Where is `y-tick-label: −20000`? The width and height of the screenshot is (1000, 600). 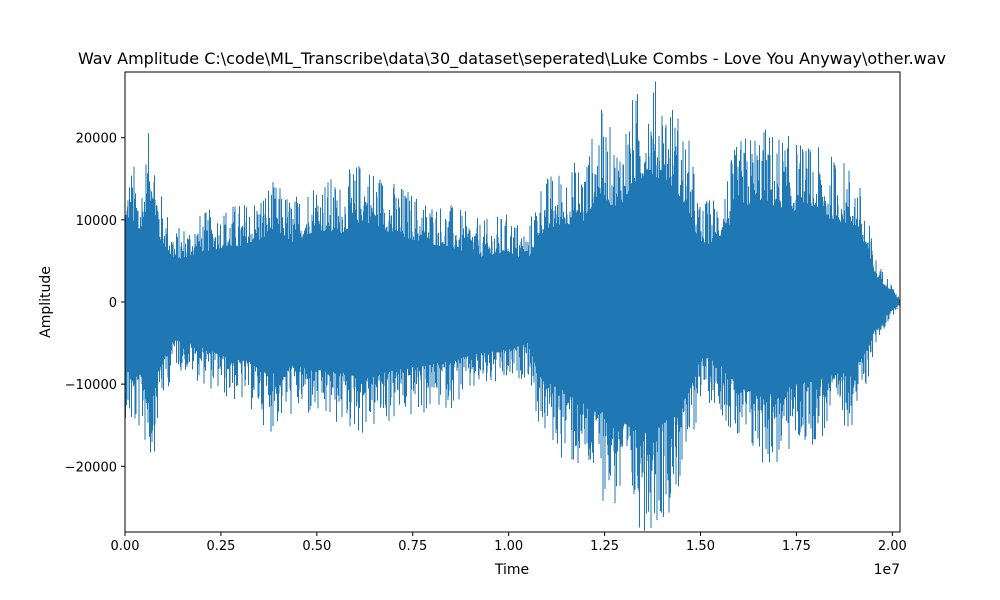 y-tick-label: −20000 is located at coordinates (91, 467).